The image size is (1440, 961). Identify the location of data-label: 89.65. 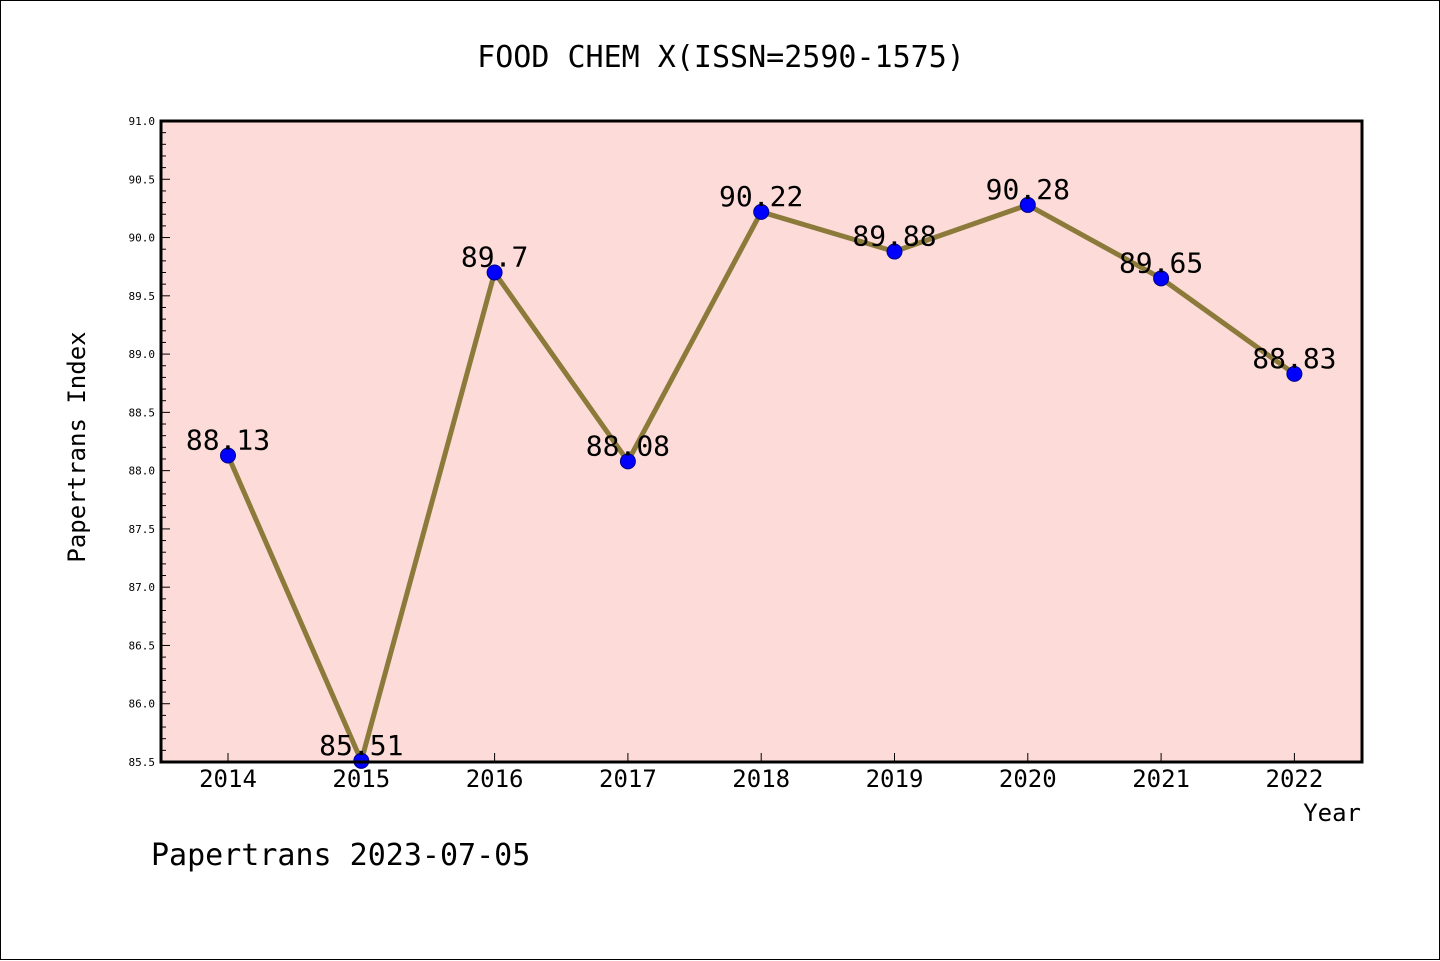
(1161, 262).